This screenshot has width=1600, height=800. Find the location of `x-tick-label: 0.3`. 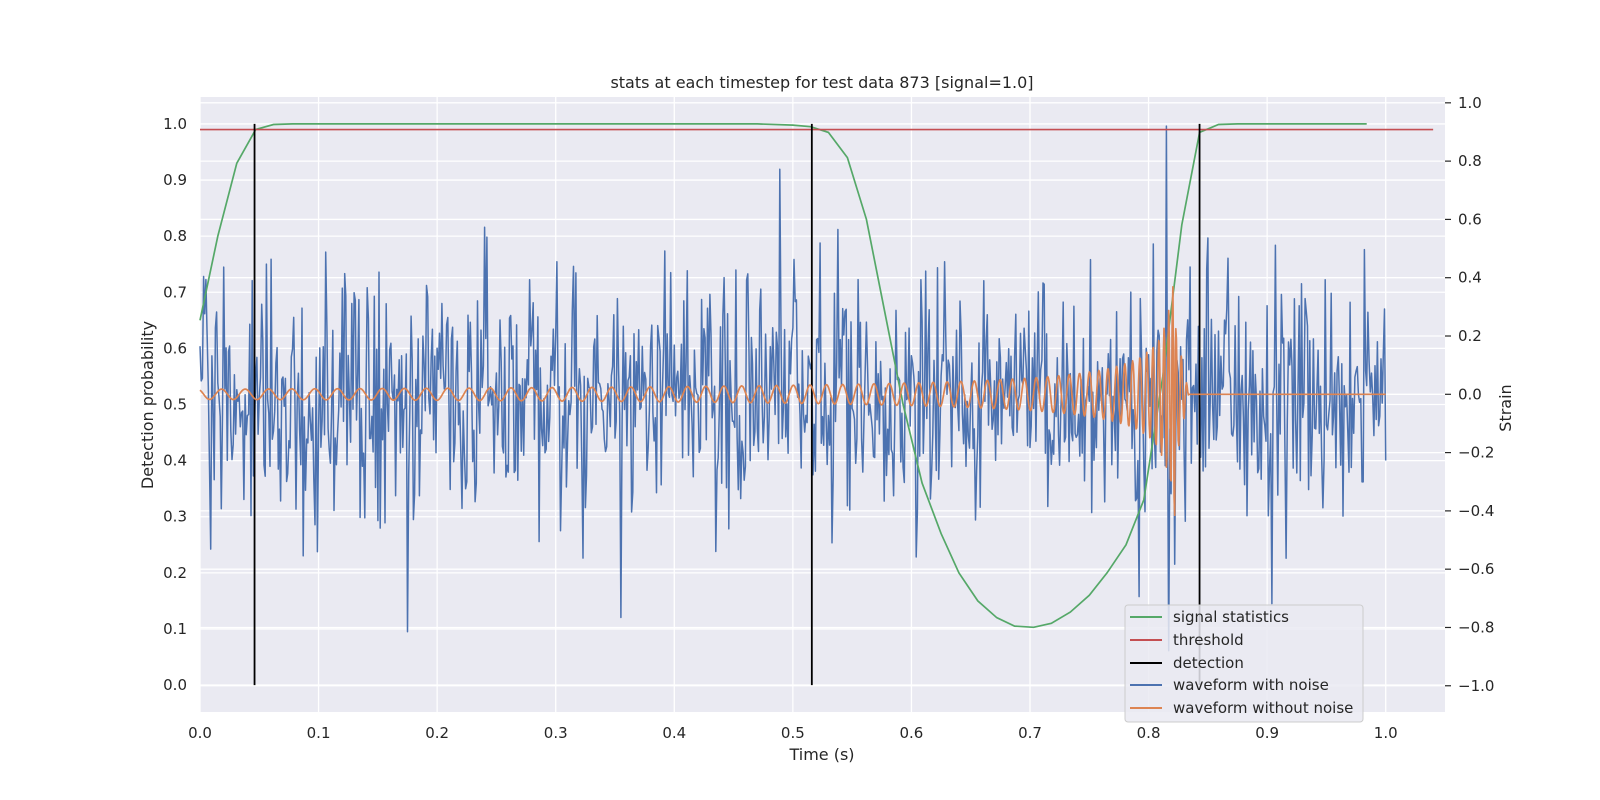

x-tick-label: 0.3 is located at coordinates (556, 733).